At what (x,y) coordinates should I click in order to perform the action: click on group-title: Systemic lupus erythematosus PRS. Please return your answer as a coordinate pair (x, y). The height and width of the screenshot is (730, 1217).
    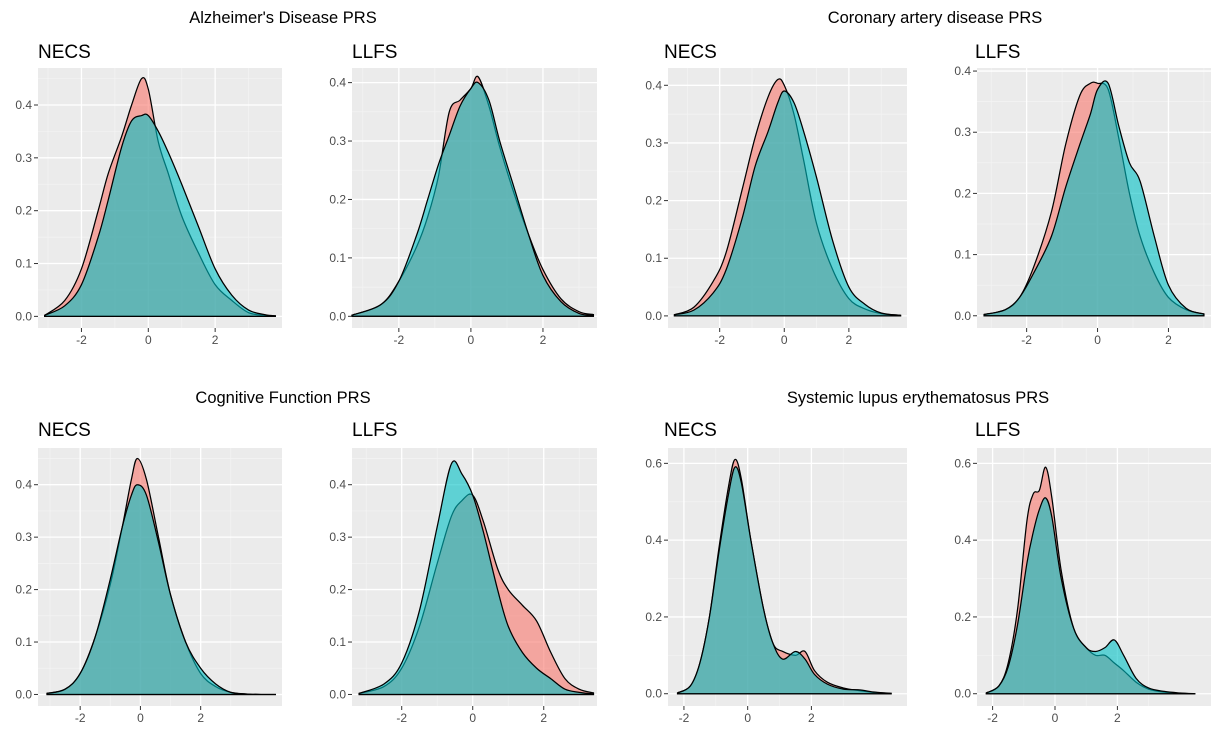
    Looking at the image, I should click on (918, 398).